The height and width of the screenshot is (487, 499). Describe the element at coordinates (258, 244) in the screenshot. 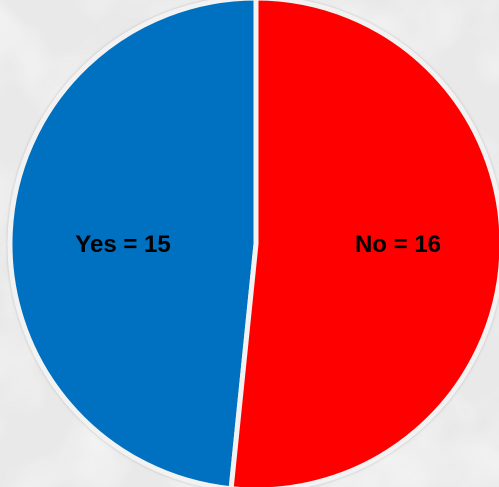

I see `pie-labels: Yes = 15 No = 16` at that location.